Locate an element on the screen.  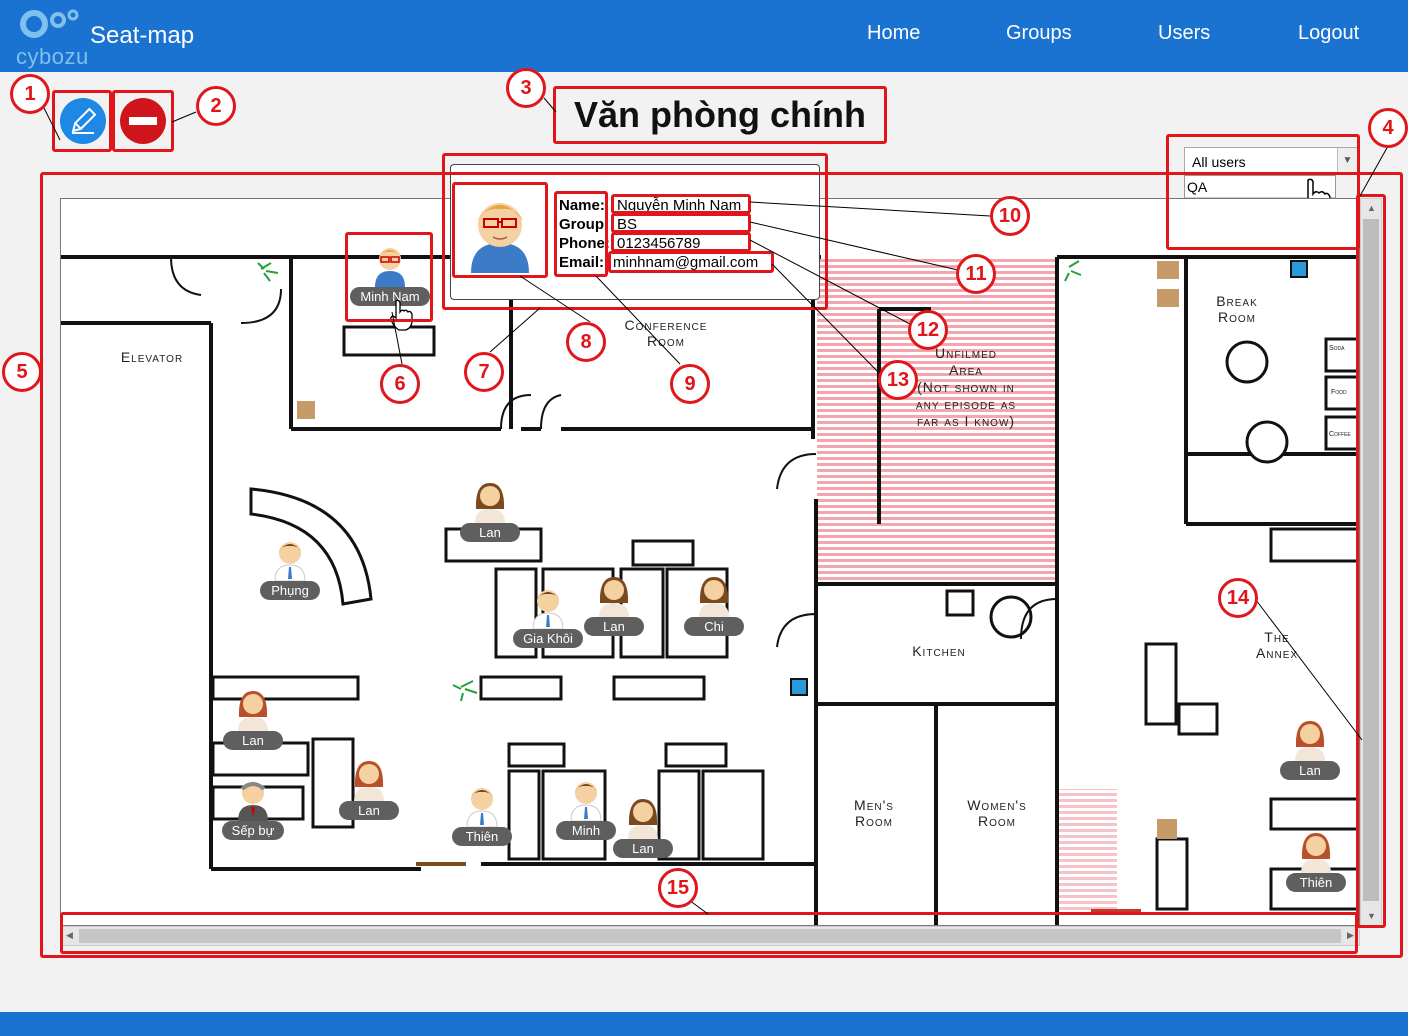
seat-pin: Chi is located at coordinates (714, 608).